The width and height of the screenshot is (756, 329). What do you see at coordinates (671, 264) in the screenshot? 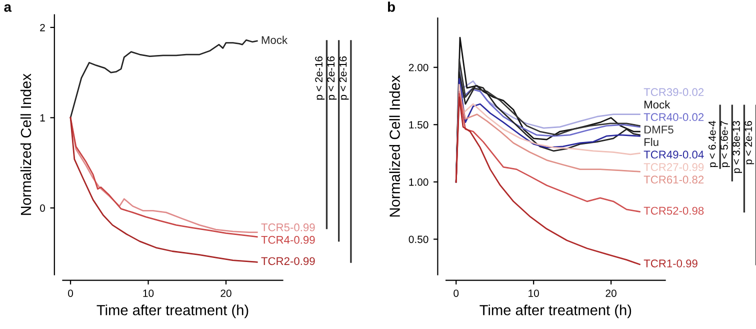
I see `series-label: TCR1-0.99` at bounding box center [671, 264].